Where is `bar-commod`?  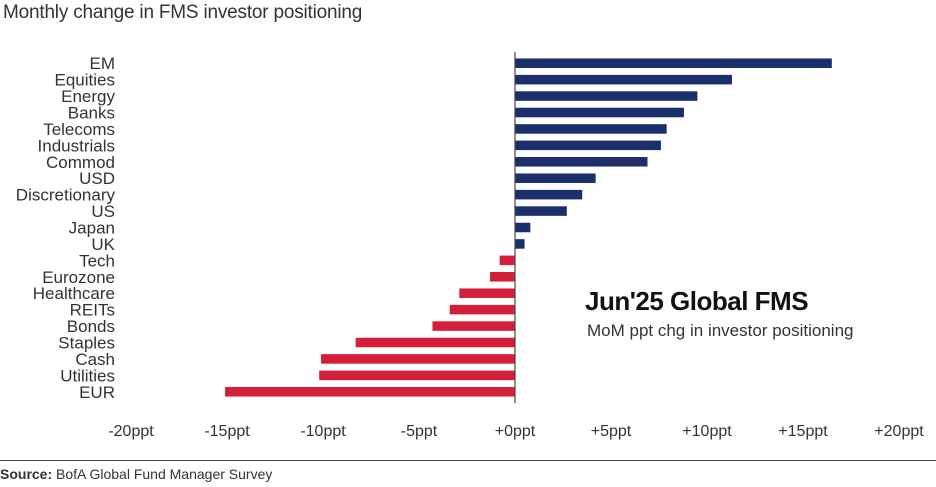
bar-commod is located at coordinates (581, 162).